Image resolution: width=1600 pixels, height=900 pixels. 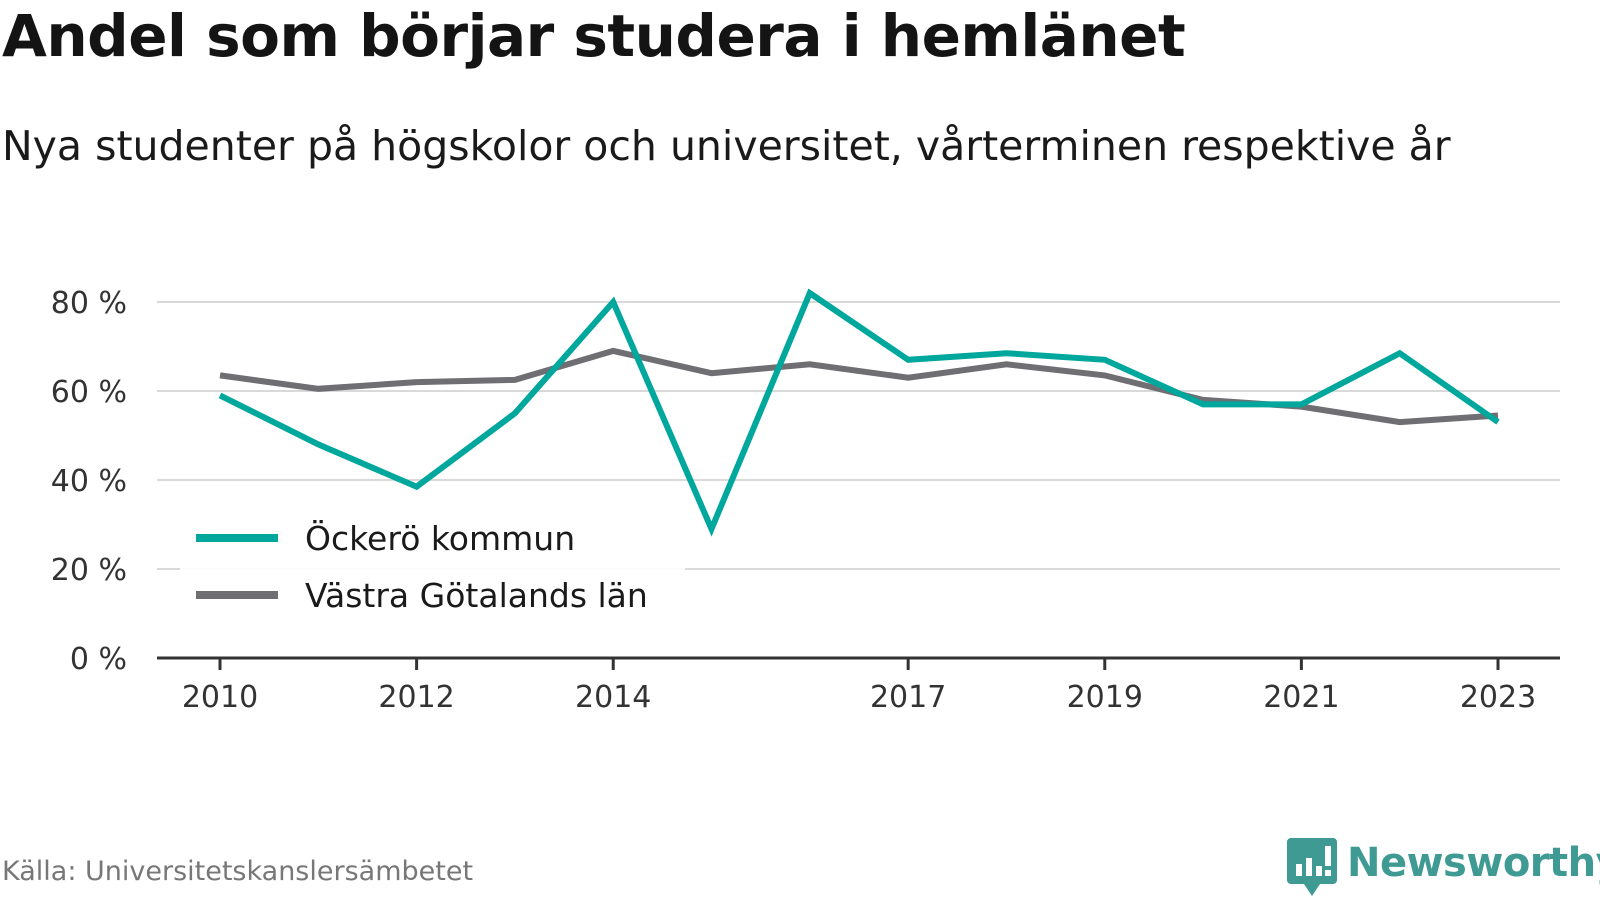 What do you see at coordinates (594, 36) in the screenshot?
I see `chart-title: Andel som börjar studera i hemlänet` at bounding box center [594, 36].